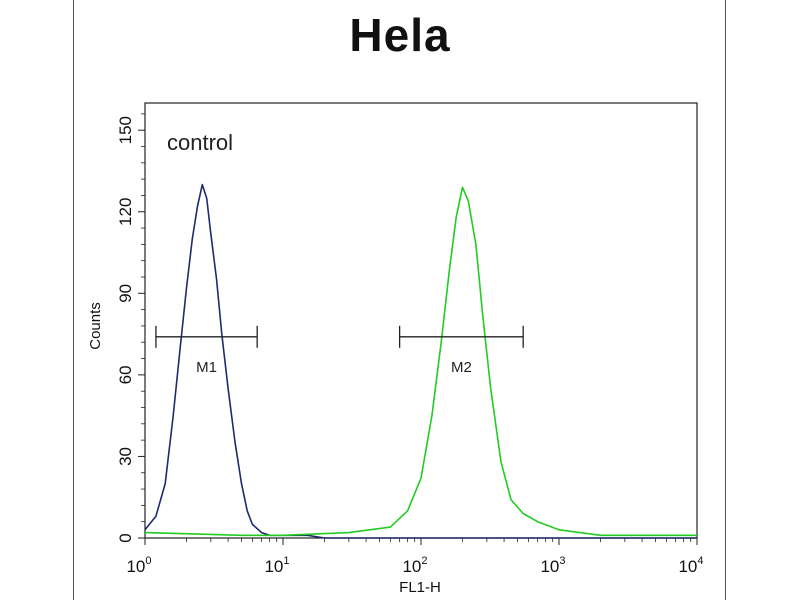  What do you see at coordinates (125, 212) in the screenshot?
I see `y-tick-label: 120` at bounding box center [125, 212].